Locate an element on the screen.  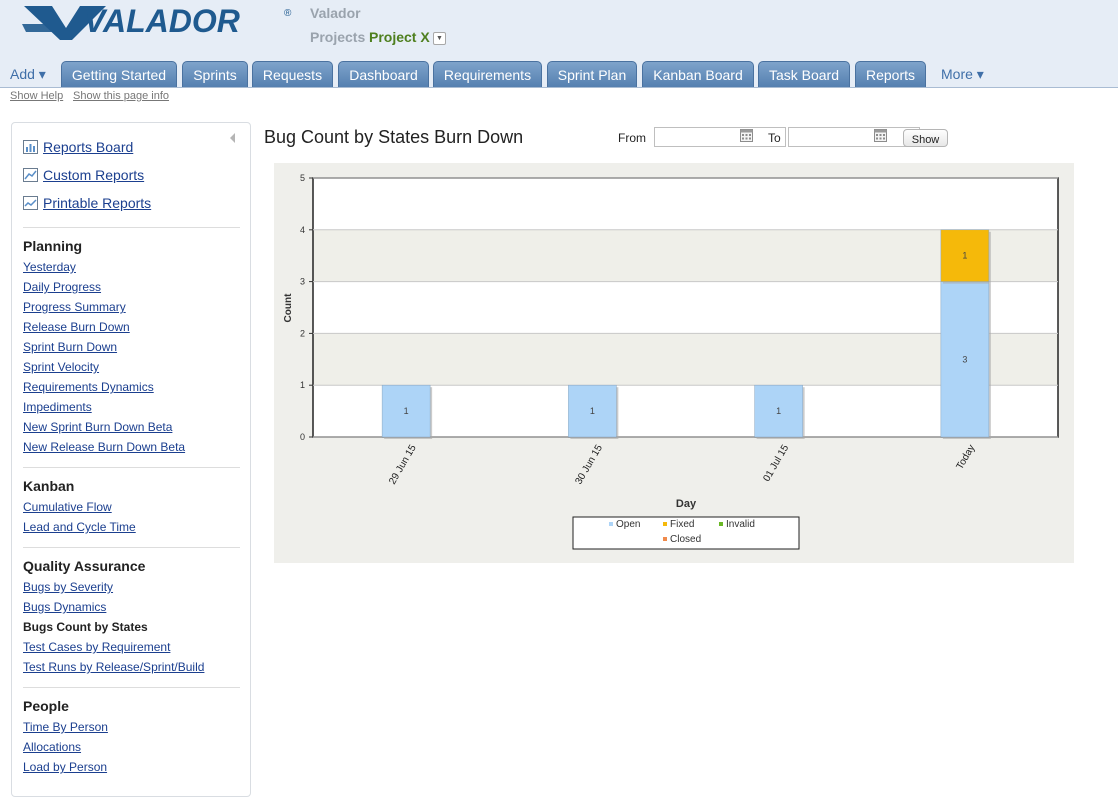
y-axis-label: Count is located at coordinates (288, 308).